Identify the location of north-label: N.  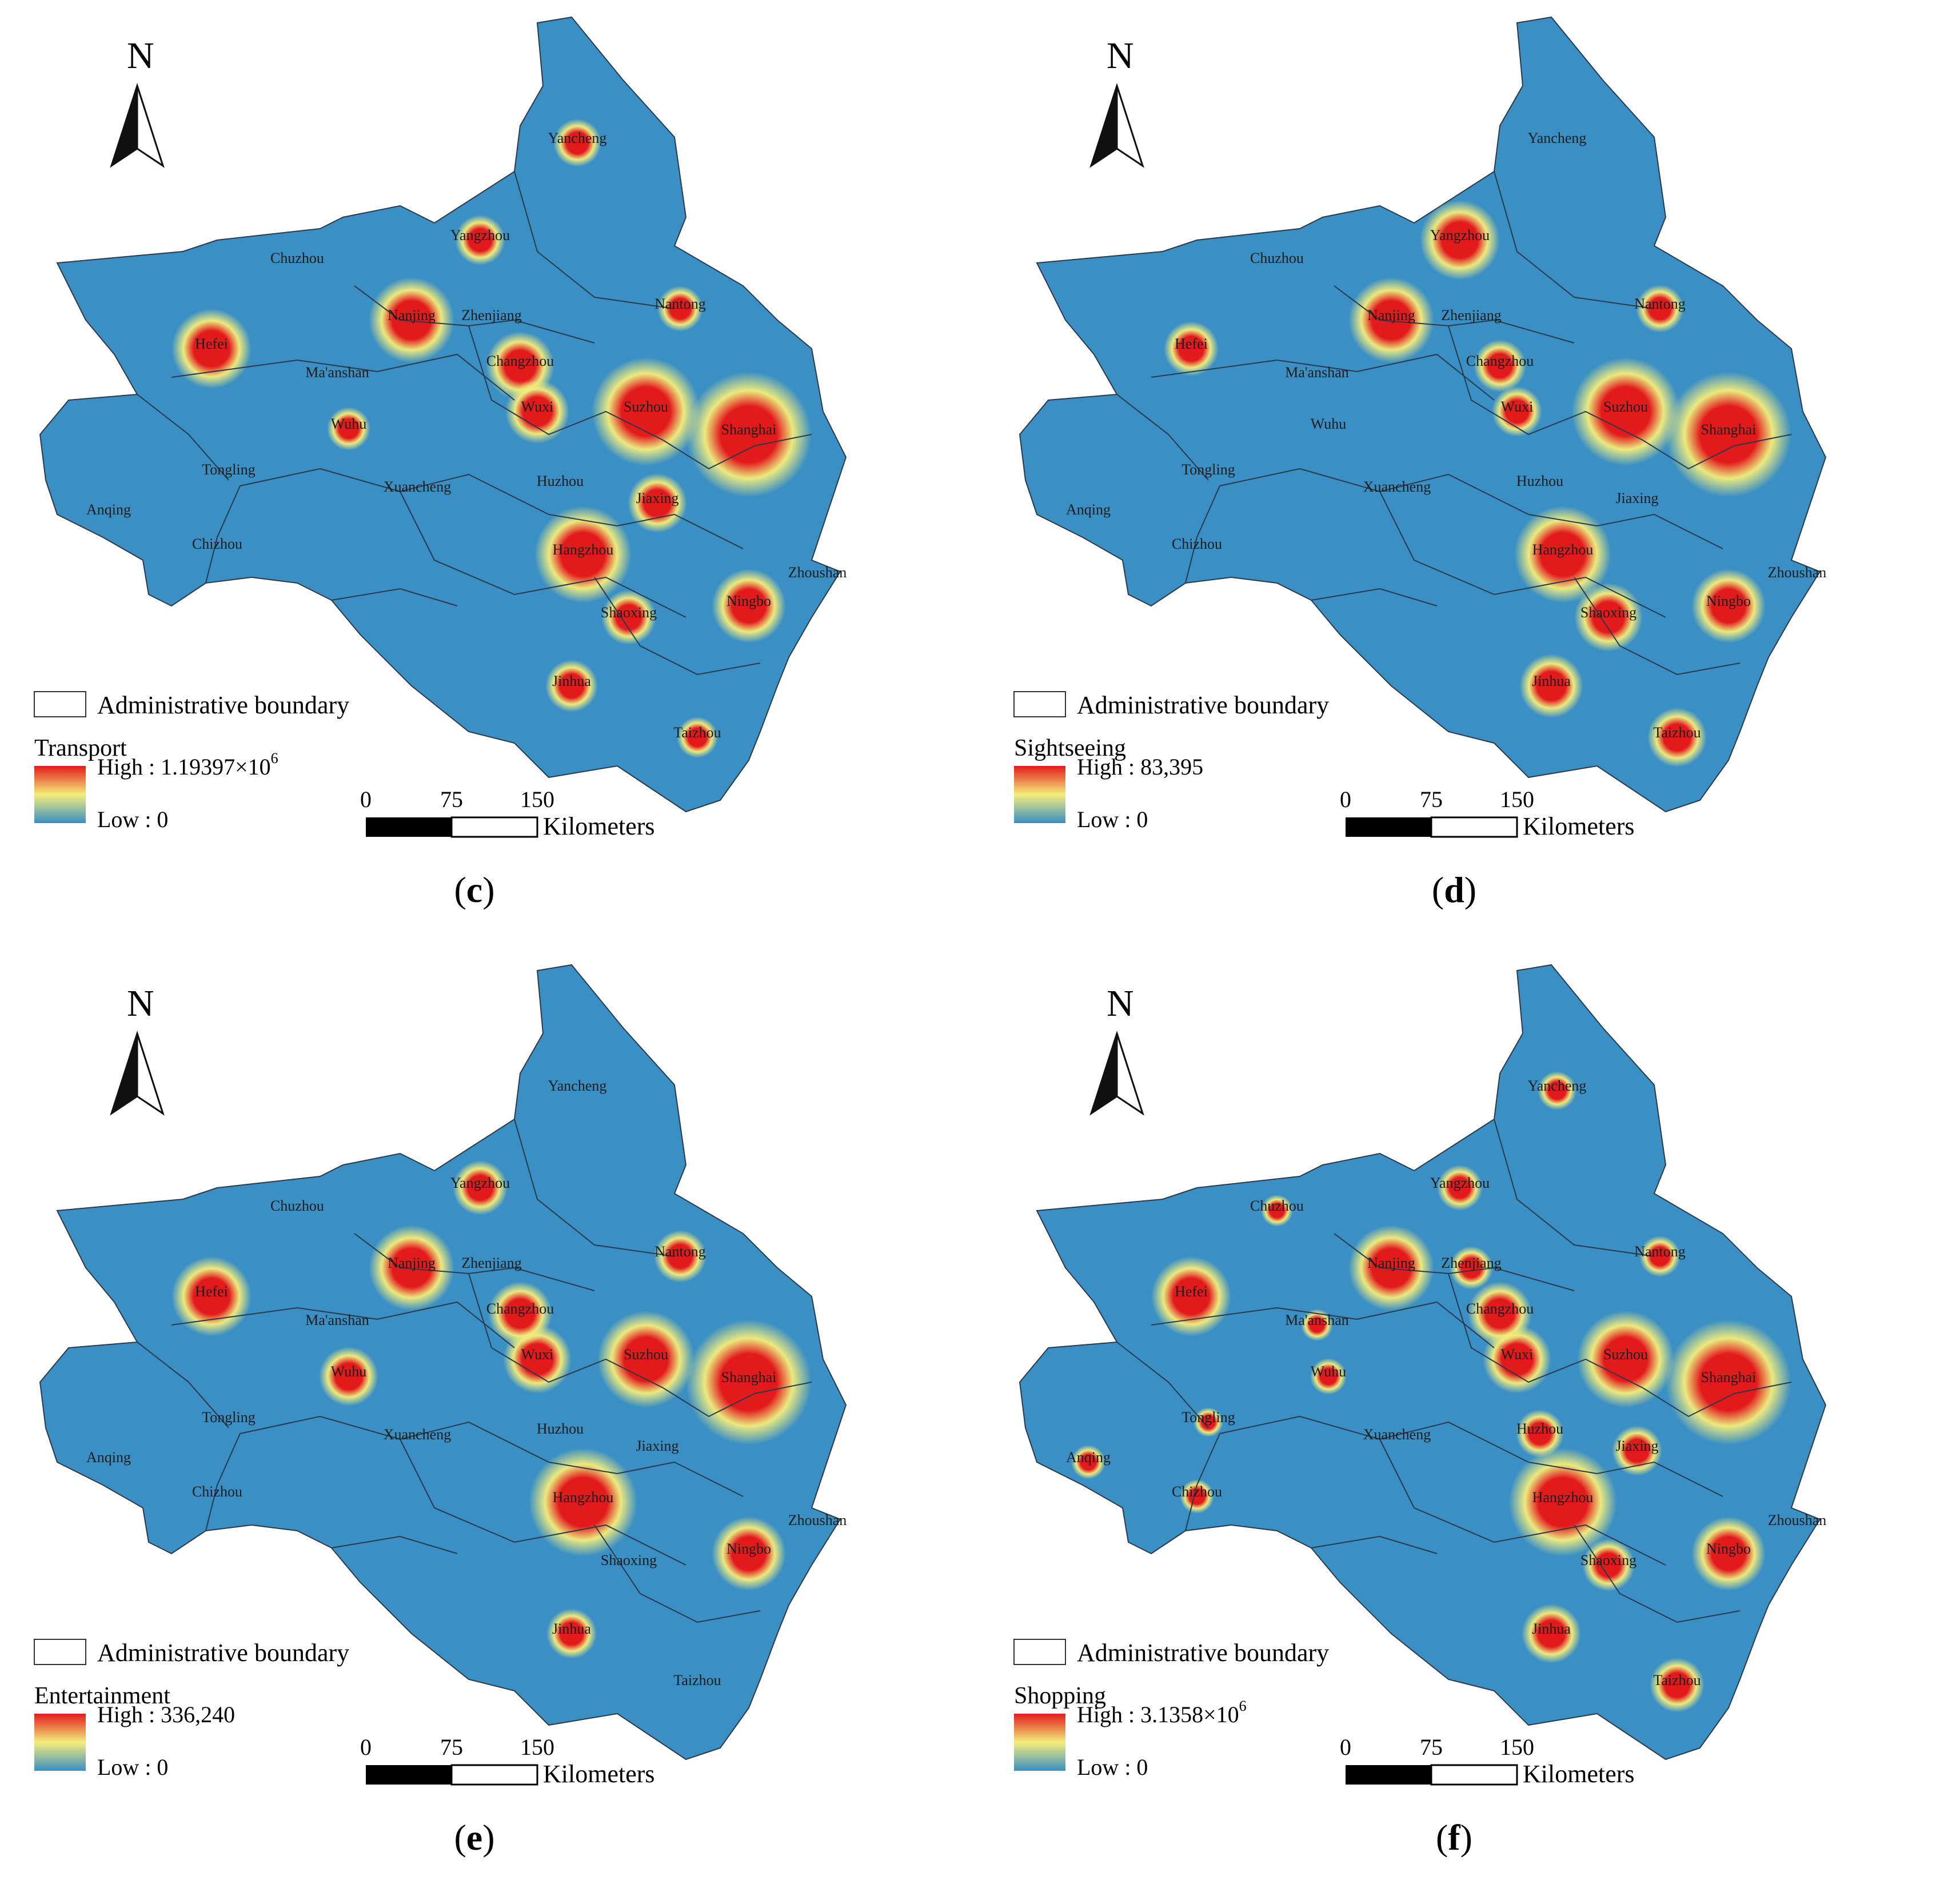
(1120, 1003).